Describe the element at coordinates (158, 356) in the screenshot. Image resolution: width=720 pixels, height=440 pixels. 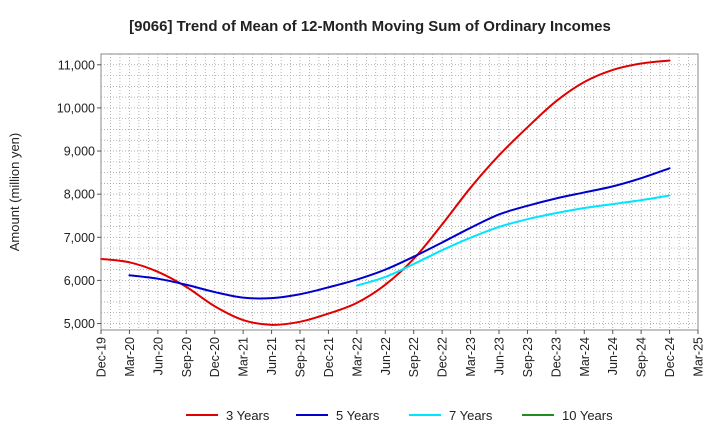
I see `x-tick-label: Jun-20` at that location.